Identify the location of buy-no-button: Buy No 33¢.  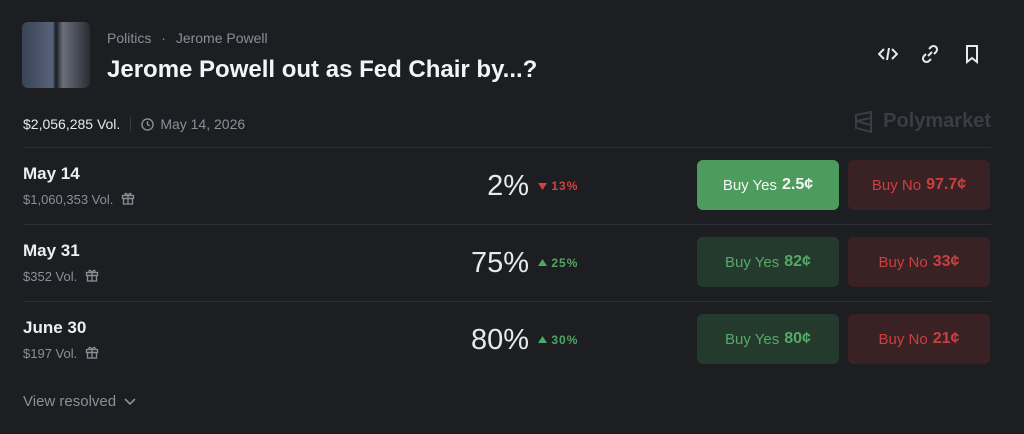
(919, 262).